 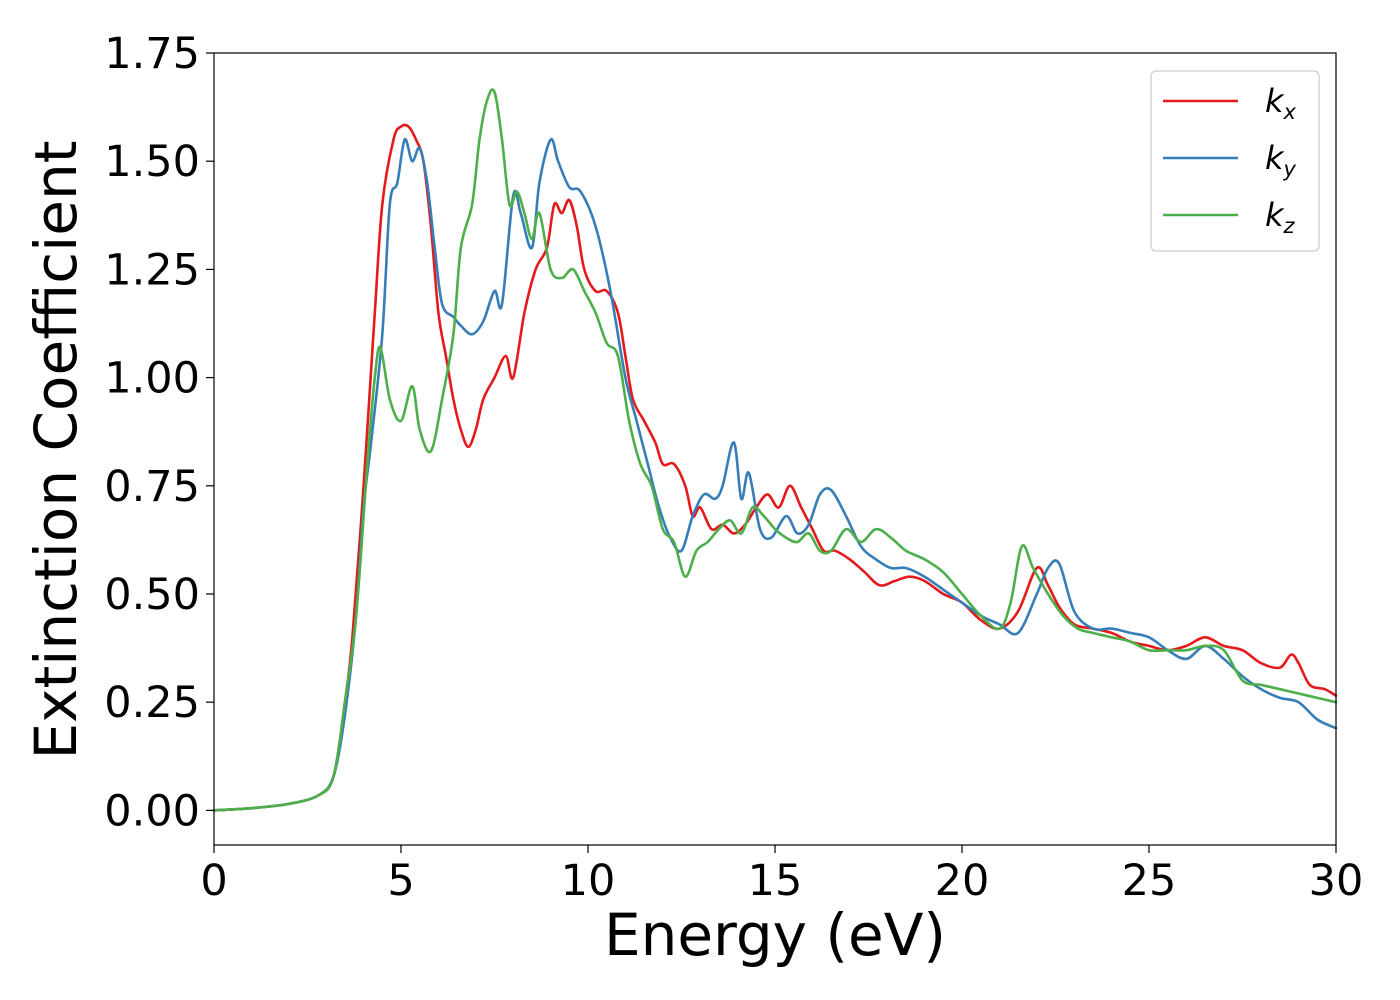 I want to click on legend-label-kz: kz, so click(x=1280, y=217).